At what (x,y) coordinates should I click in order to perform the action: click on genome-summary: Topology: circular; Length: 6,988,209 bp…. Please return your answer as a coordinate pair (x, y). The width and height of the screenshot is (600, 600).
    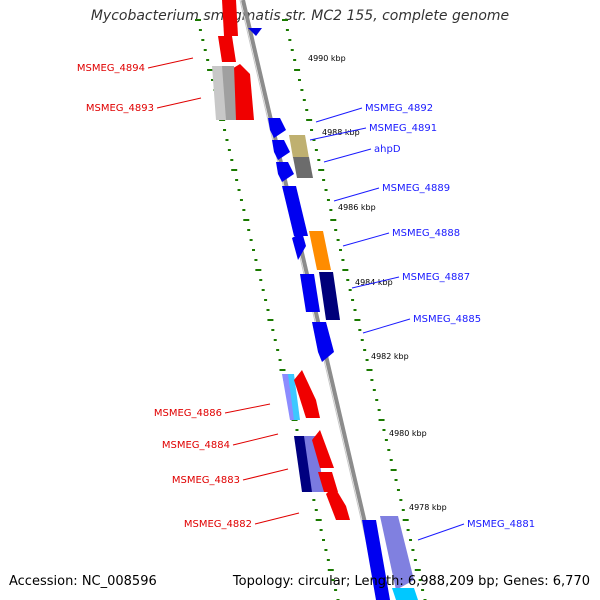
    Looking at the image, I should click on (411, 581).